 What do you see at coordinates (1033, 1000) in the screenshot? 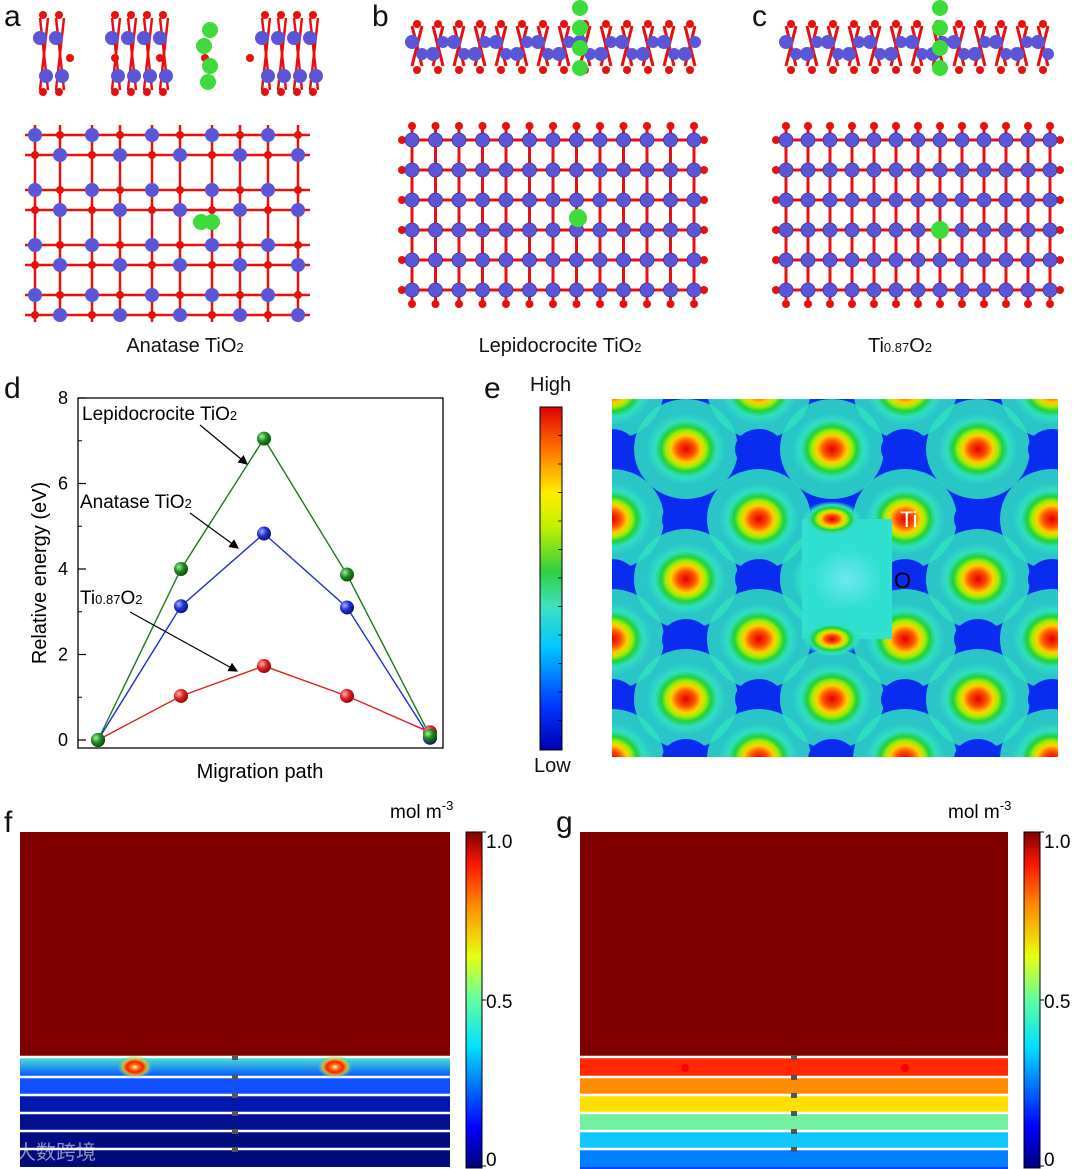
I see `colorbar-g` at bounding box center [1033, 1000].